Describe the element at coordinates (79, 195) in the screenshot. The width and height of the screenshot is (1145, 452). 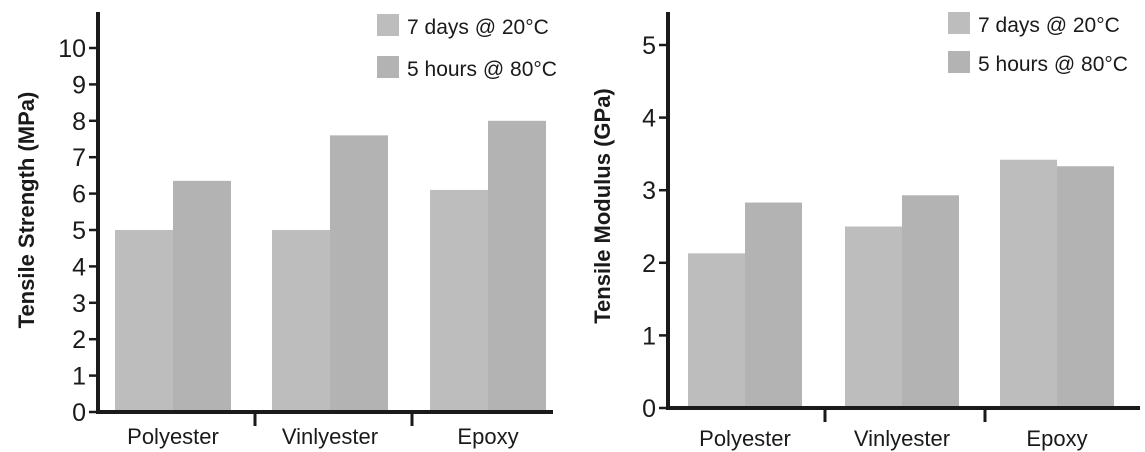
I see `y-tick-label: 6` at that location.